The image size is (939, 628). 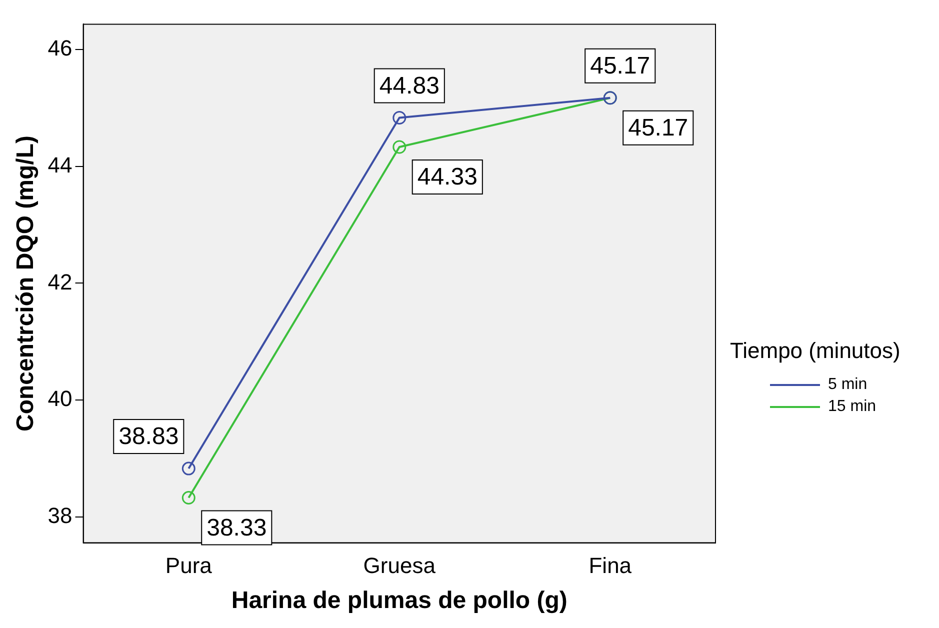 What do you see at coordinates (60, 47) in the screenshot?
I see `y-tick-label: 46` at bounding box center [60, 47].